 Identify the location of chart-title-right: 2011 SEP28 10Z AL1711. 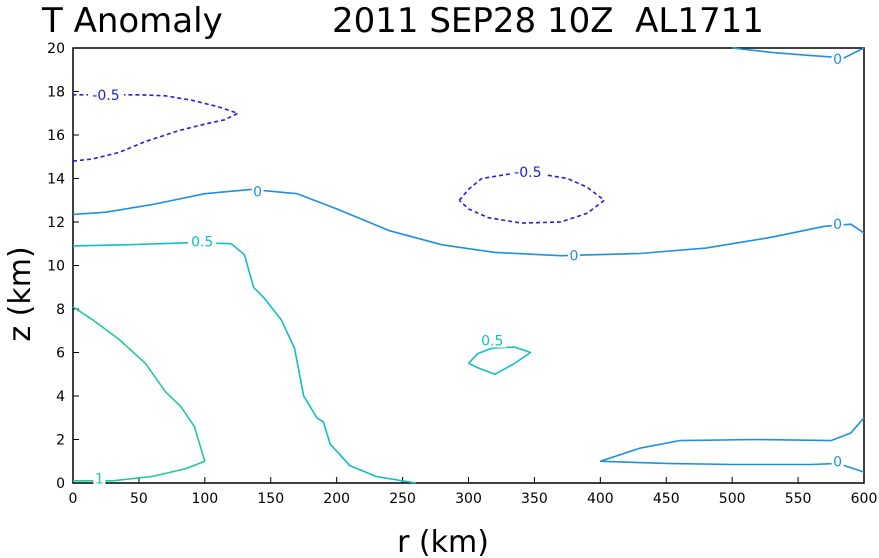
(548, 21).